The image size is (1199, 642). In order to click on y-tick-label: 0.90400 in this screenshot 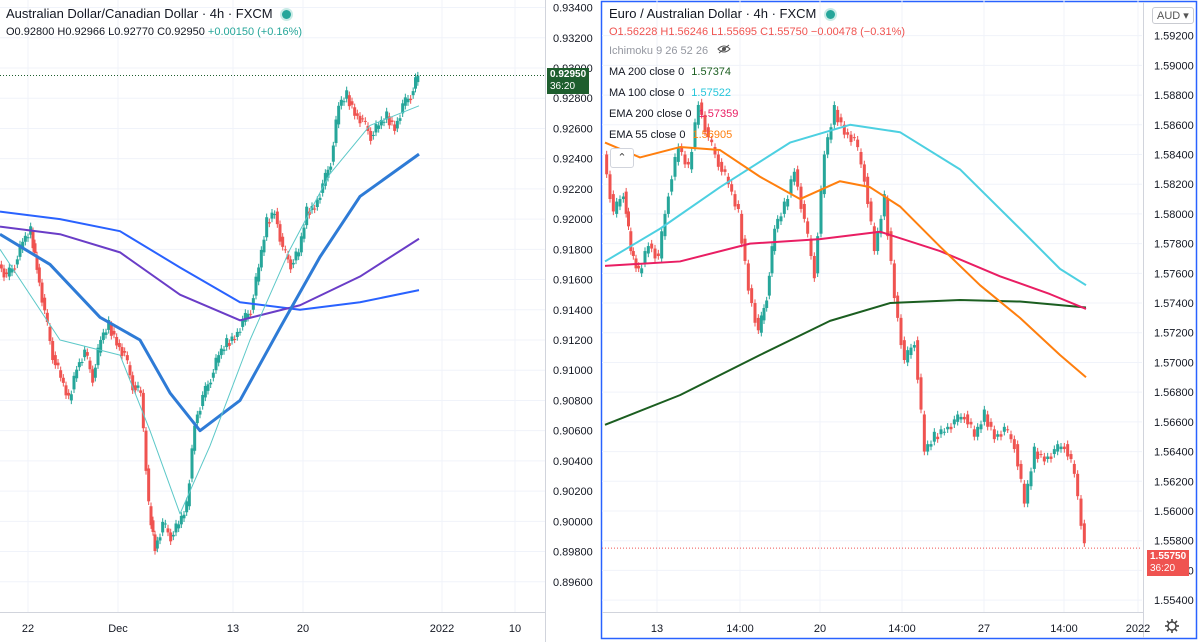, I will do `click(573, 462)`.